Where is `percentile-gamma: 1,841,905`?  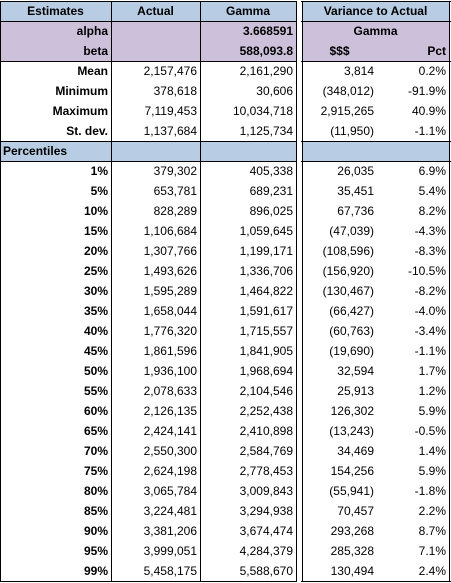
percentile-gamma: 1,841,905 is located at coordinates (266, 351).